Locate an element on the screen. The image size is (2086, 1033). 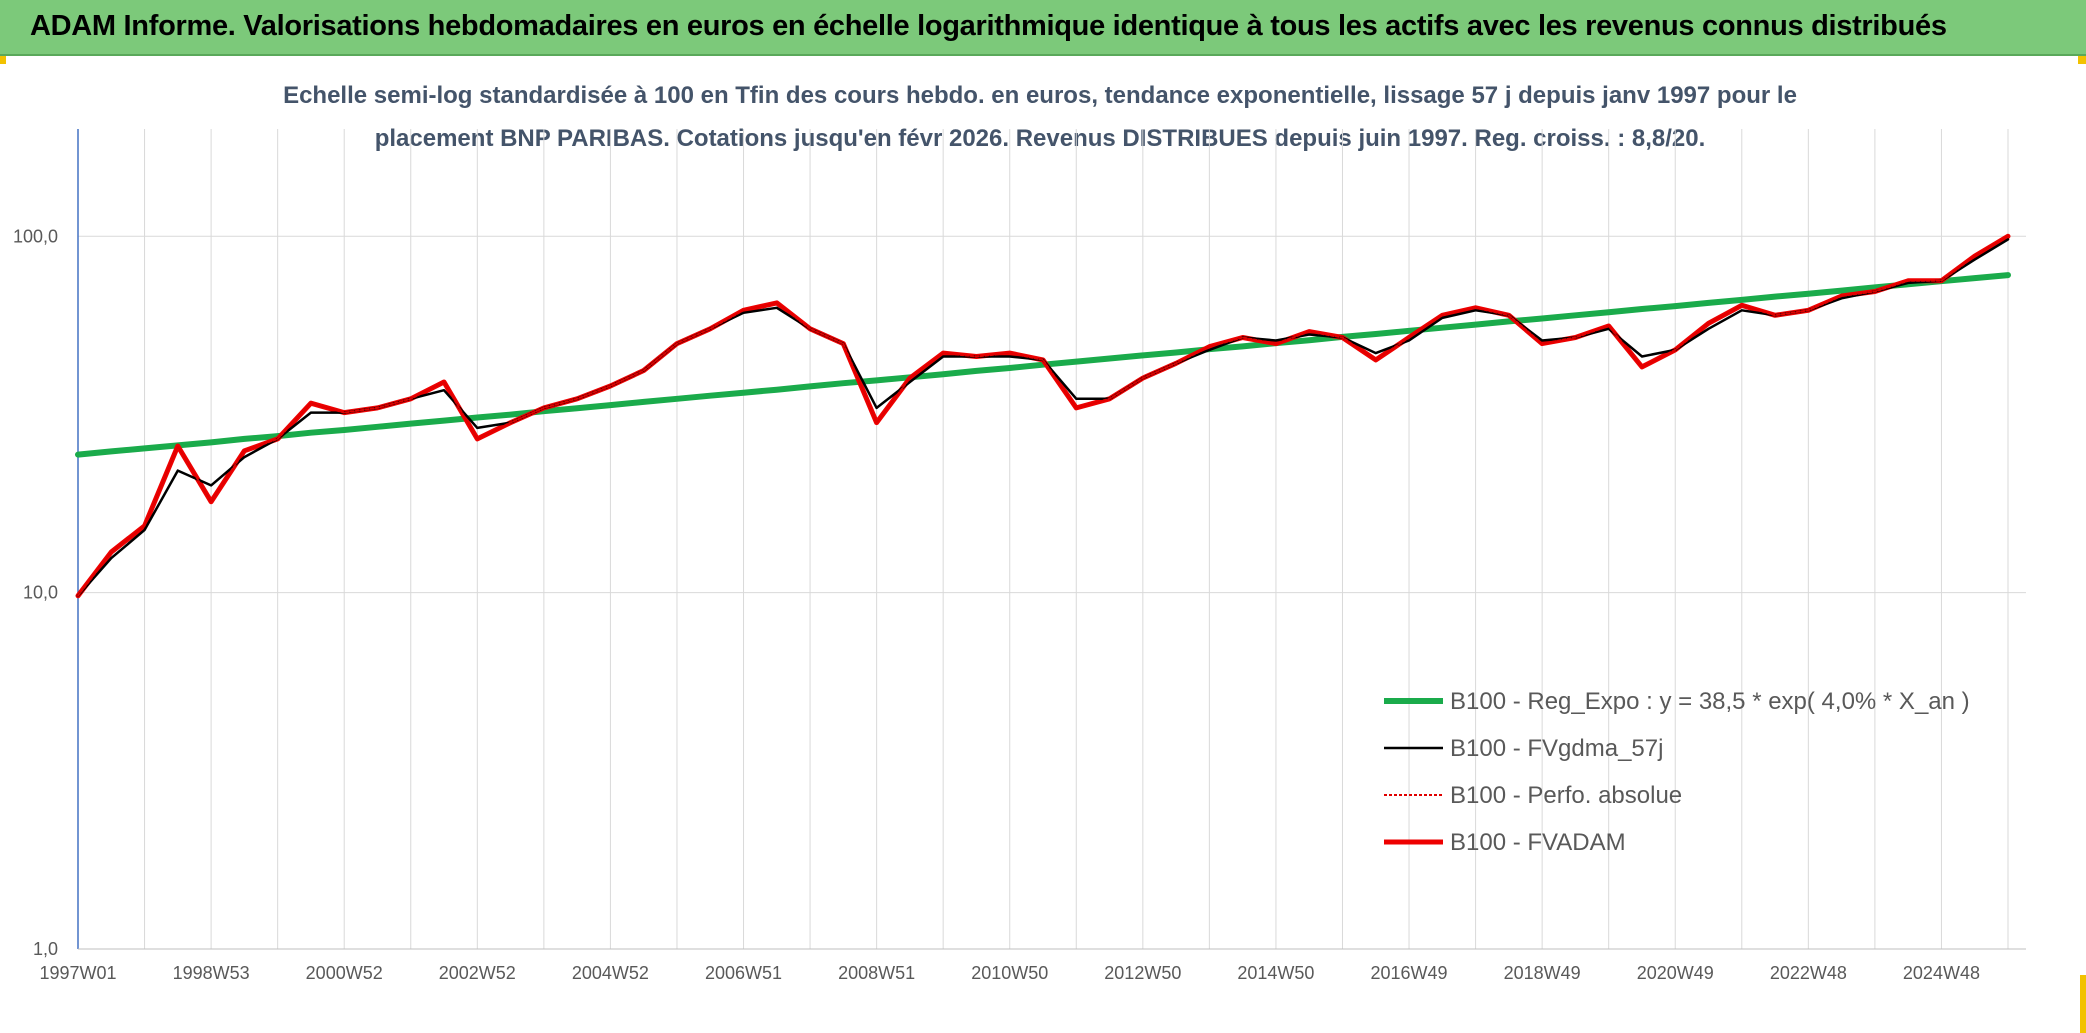
x-tick-label: 1997W01 is located at coordinates (77, 973).